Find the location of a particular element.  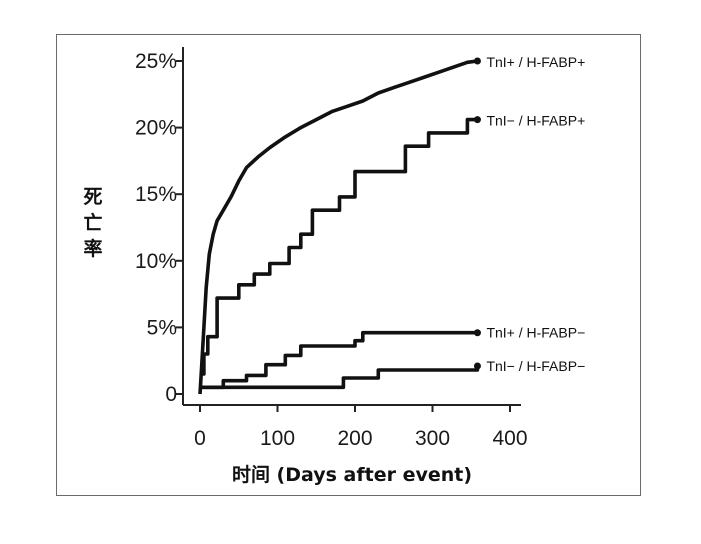

y-tick-label: 20% is located at coordinates (156, 128).